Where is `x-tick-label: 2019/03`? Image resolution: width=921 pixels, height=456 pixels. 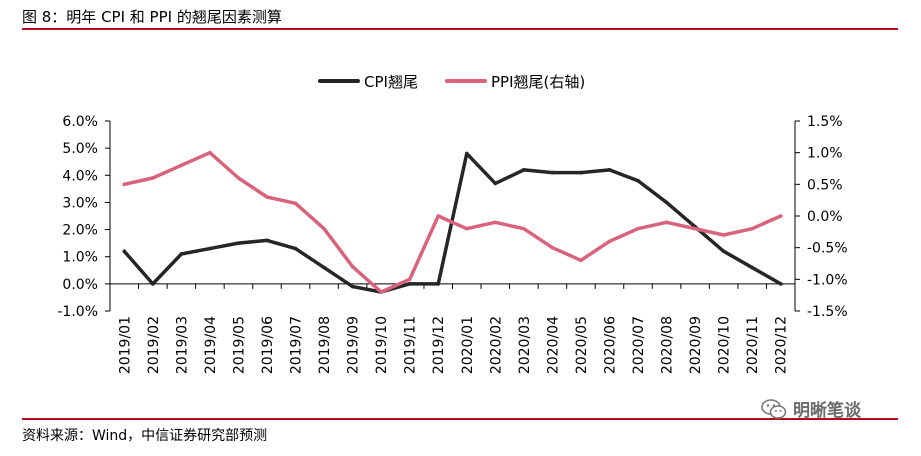 x-tick-label: 2019/03 is located at coordinates (182, 345).